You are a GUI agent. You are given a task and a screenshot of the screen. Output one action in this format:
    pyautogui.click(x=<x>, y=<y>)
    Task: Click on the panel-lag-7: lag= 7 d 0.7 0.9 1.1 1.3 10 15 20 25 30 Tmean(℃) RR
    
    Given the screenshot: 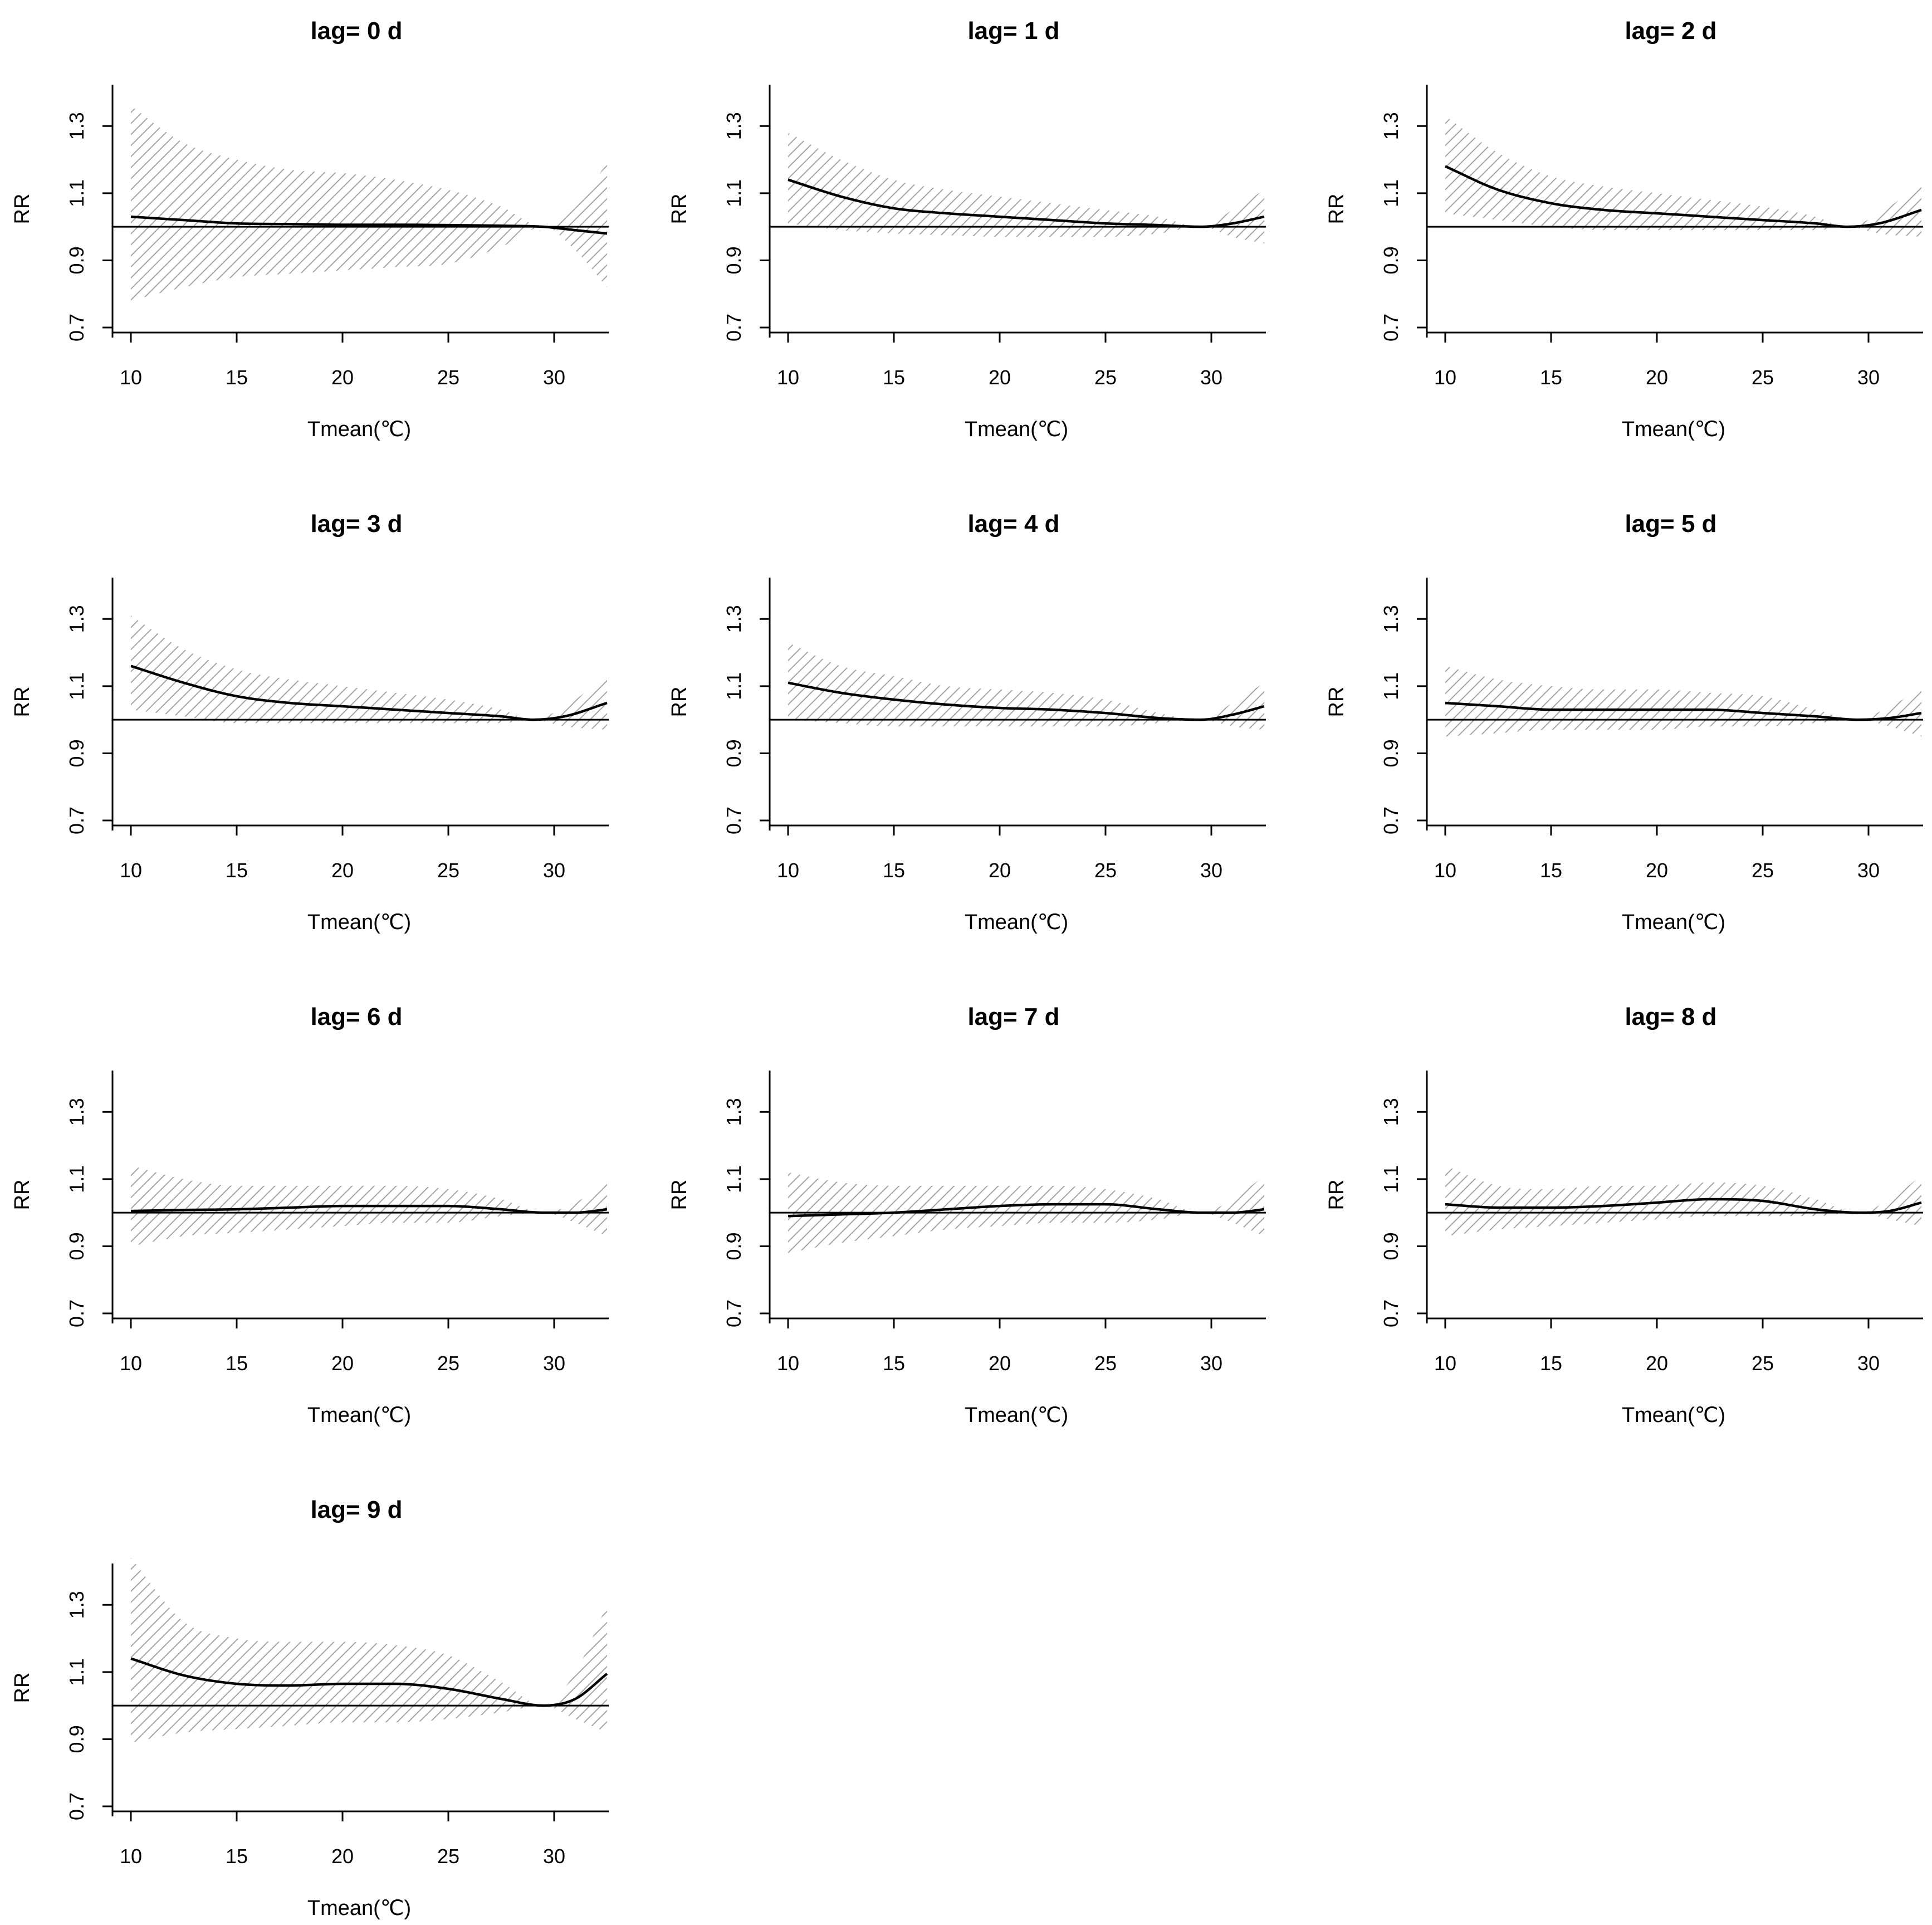 What is the action you would take?
    pyautogui.click(x=967, y=1215)
    